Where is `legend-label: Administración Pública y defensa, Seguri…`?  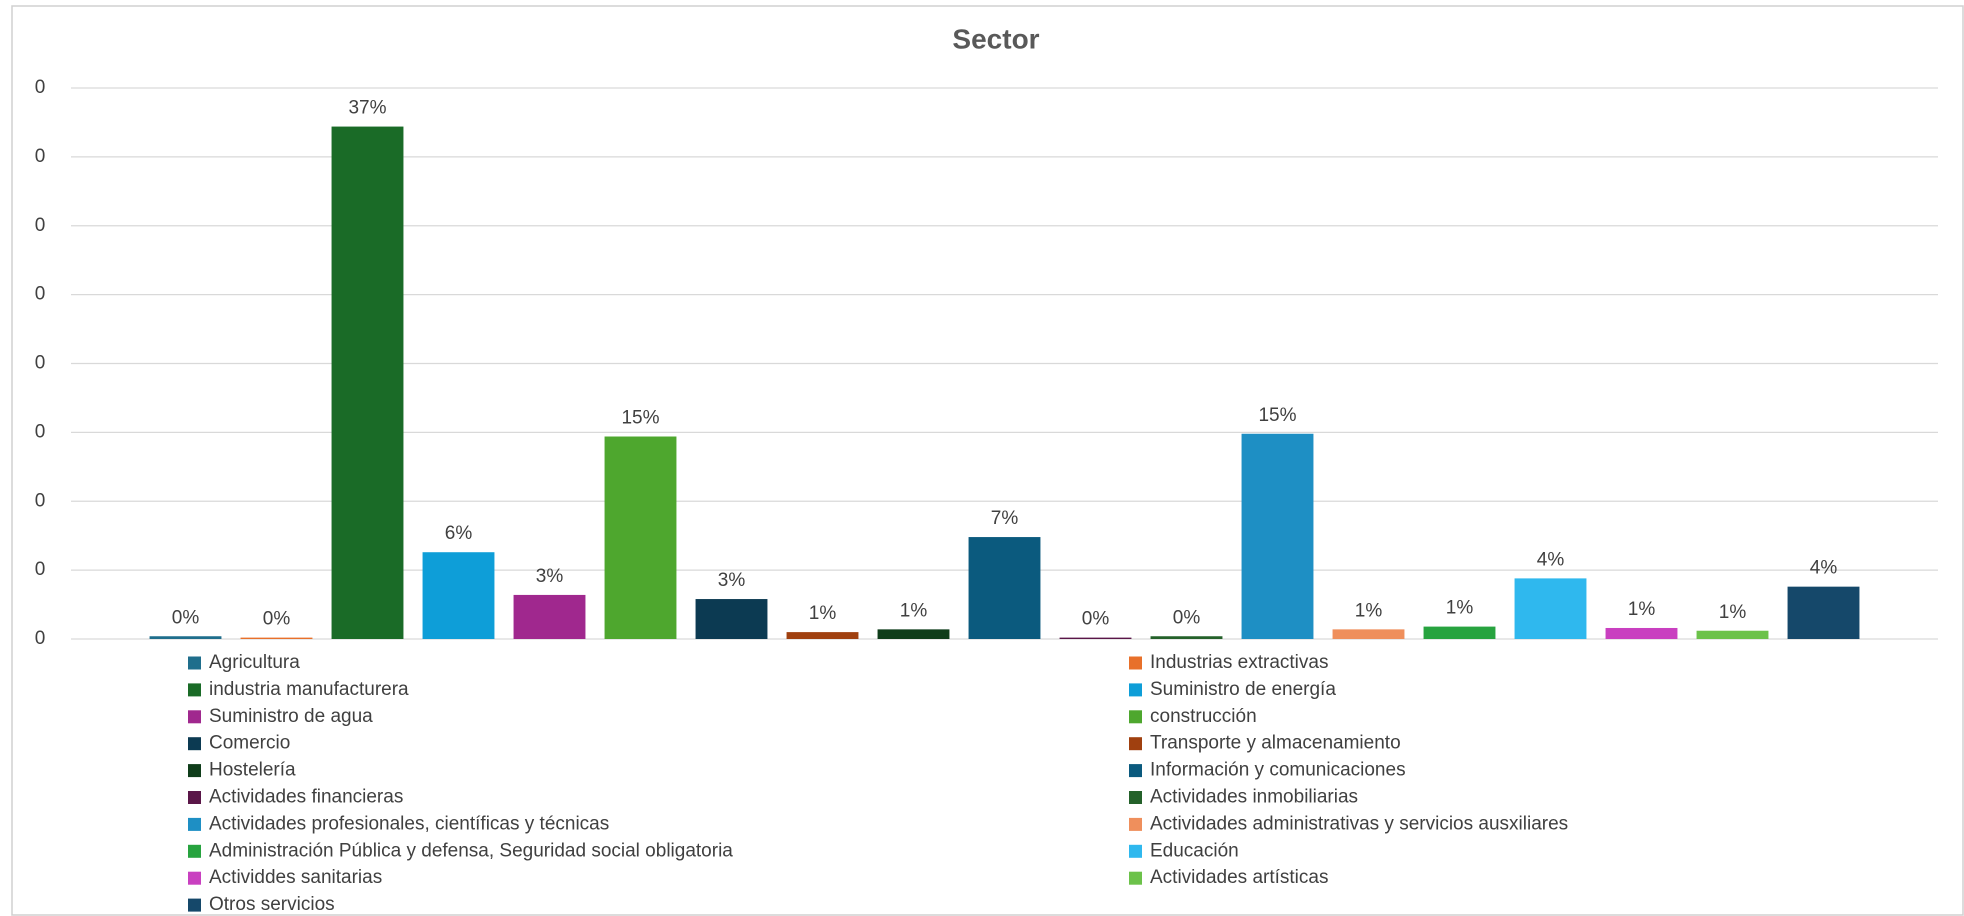 legend-label: Administración Pública y defensa, Seguri… is located at coordinates (471, 850).